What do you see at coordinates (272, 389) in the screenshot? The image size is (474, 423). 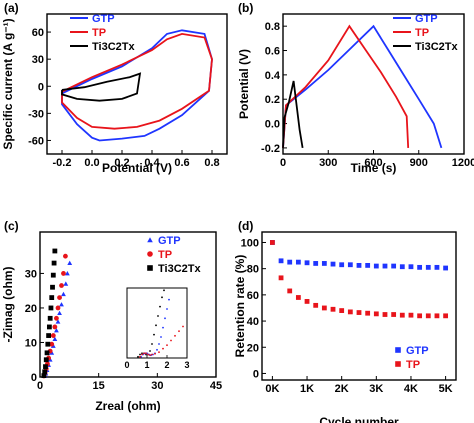 I see `x-tick-label: 0K` at bounding box center [272, 389].